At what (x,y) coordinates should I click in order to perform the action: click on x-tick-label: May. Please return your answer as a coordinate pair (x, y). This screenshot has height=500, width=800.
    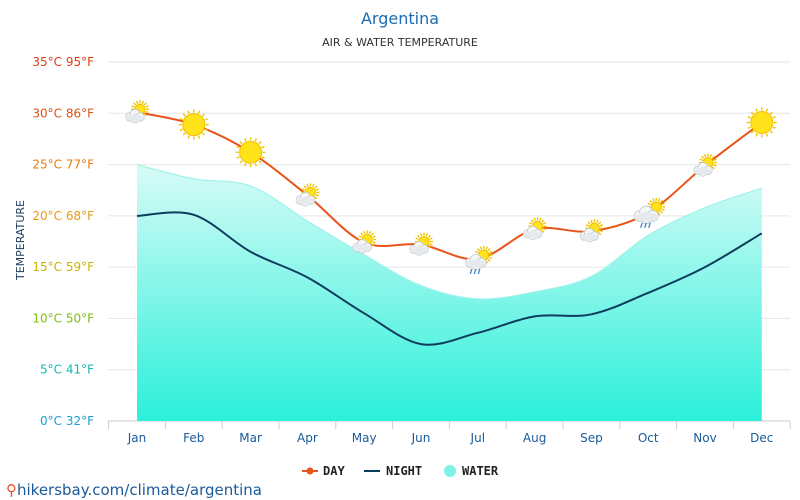
    Looking at the image, I should click on (364, 438).